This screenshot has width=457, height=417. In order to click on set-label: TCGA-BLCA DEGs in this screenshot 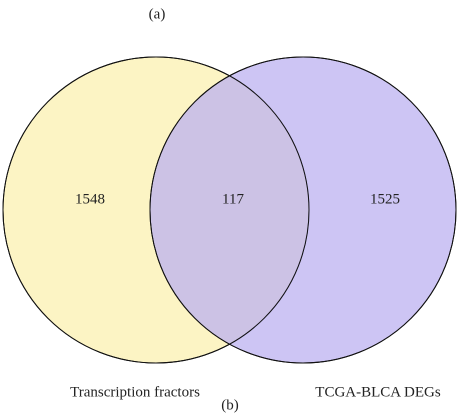, I will do `click(378, 392)`.